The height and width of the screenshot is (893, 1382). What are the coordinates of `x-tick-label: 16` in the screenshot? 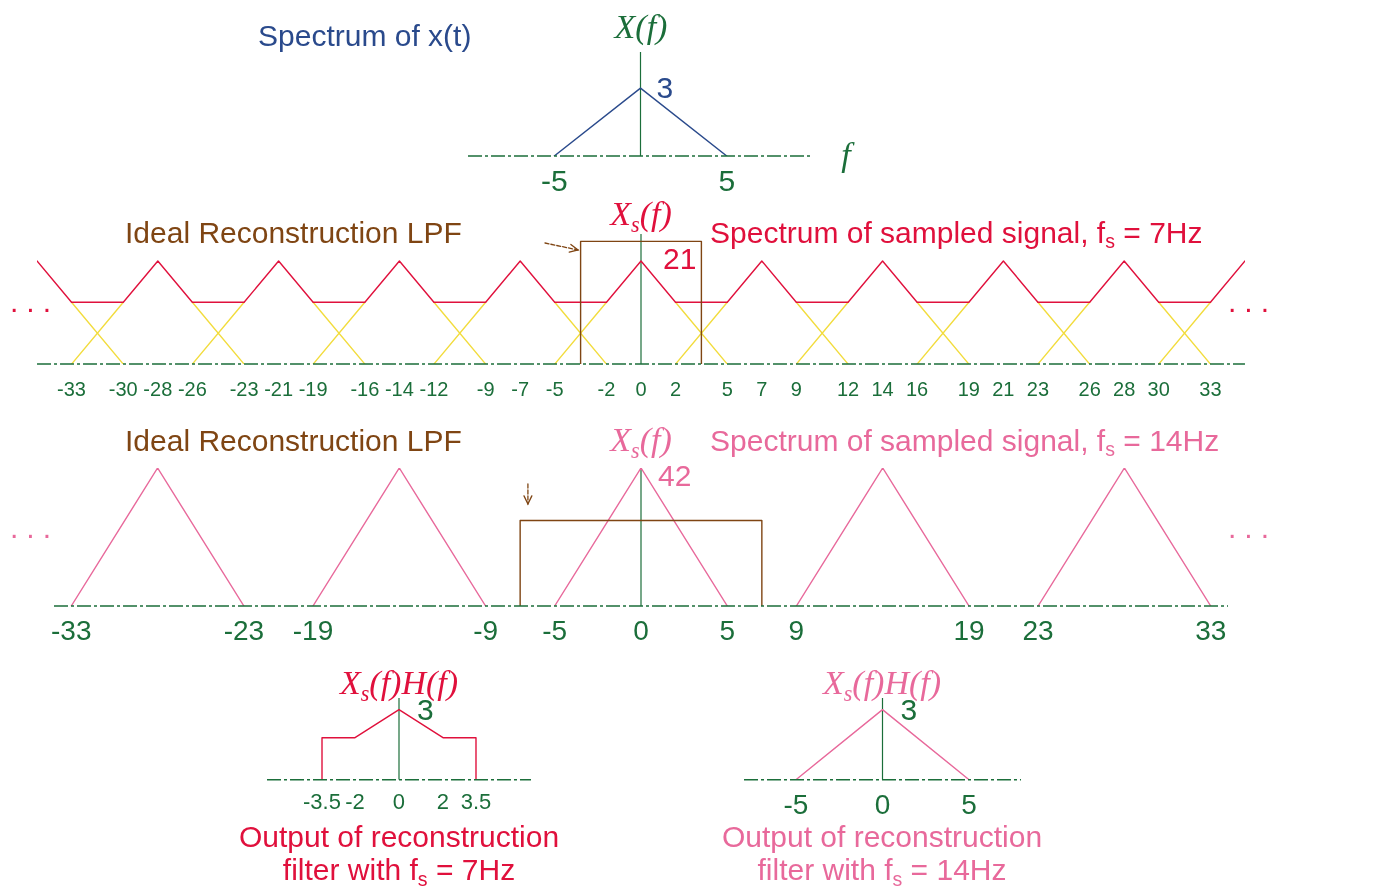 It's located at (917, 388).